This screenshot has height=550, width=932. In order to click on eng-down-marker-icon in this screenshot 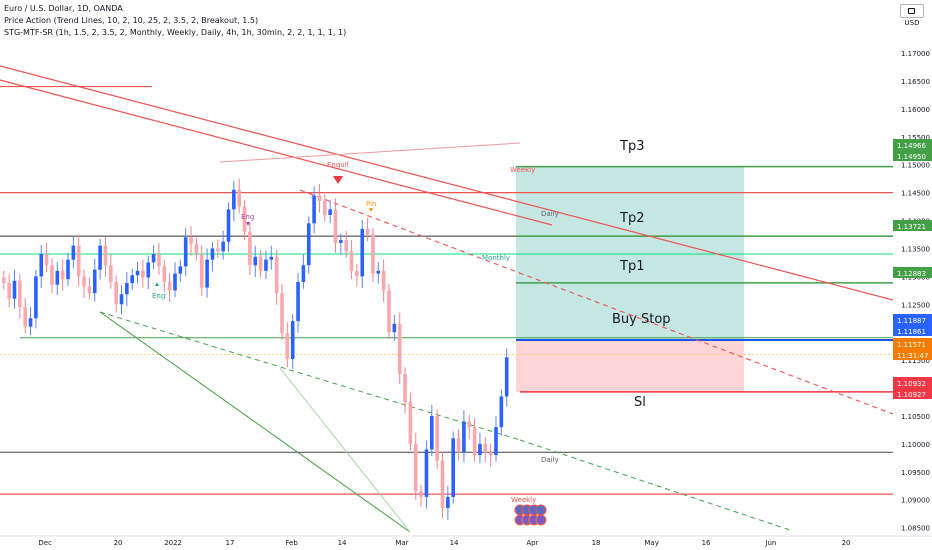, I will do `click(248, 224)`.